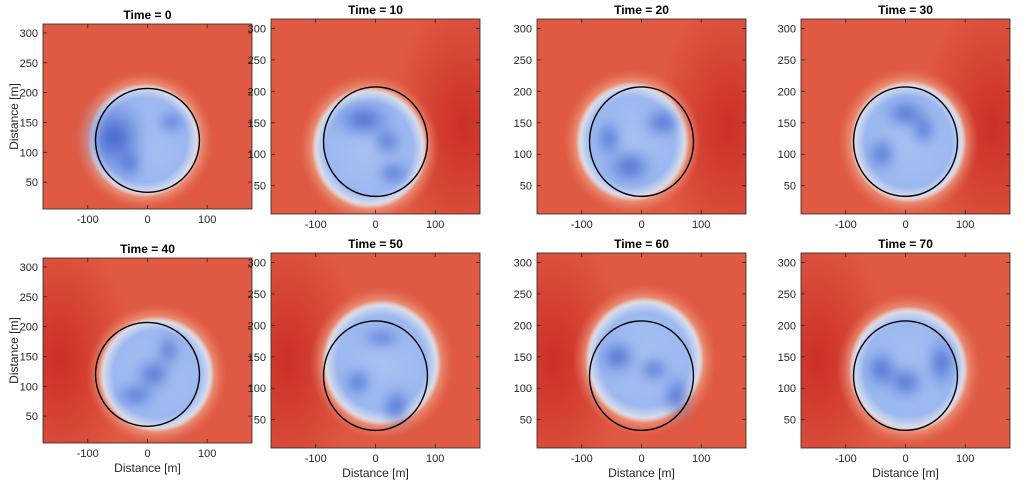  I want to click on panel-title: Time = 0, so click(147, 15).